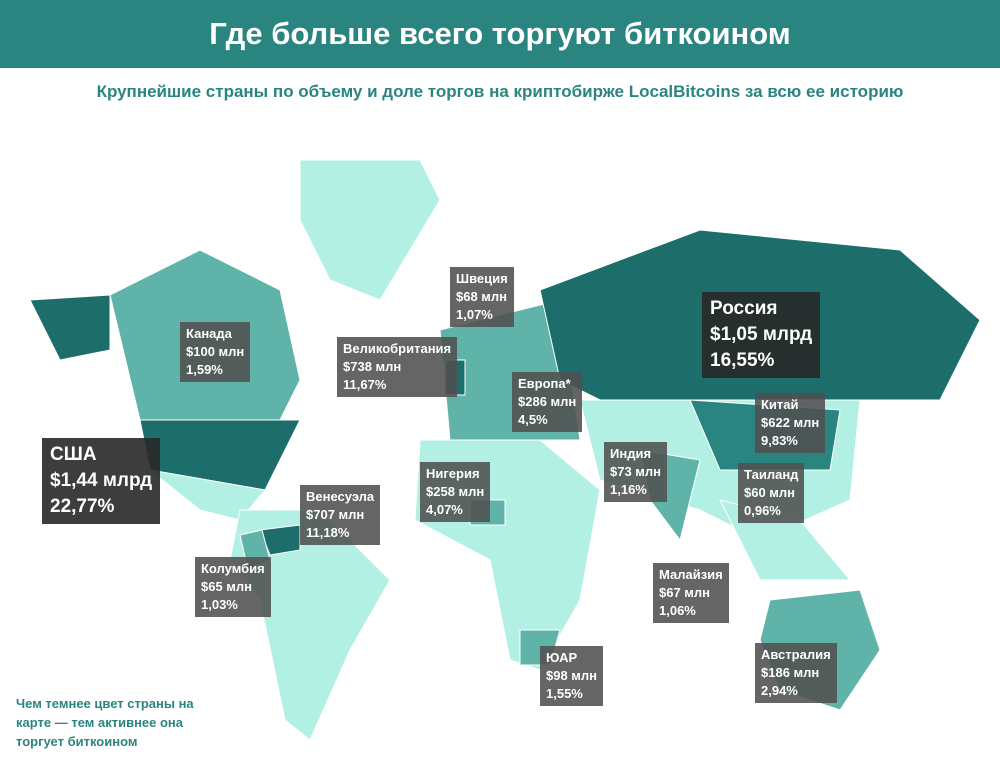  What do you see at coordinates (204, 369) in the screenshot?
I see `label-share: 1,59%` at bounding box center [204, 369].